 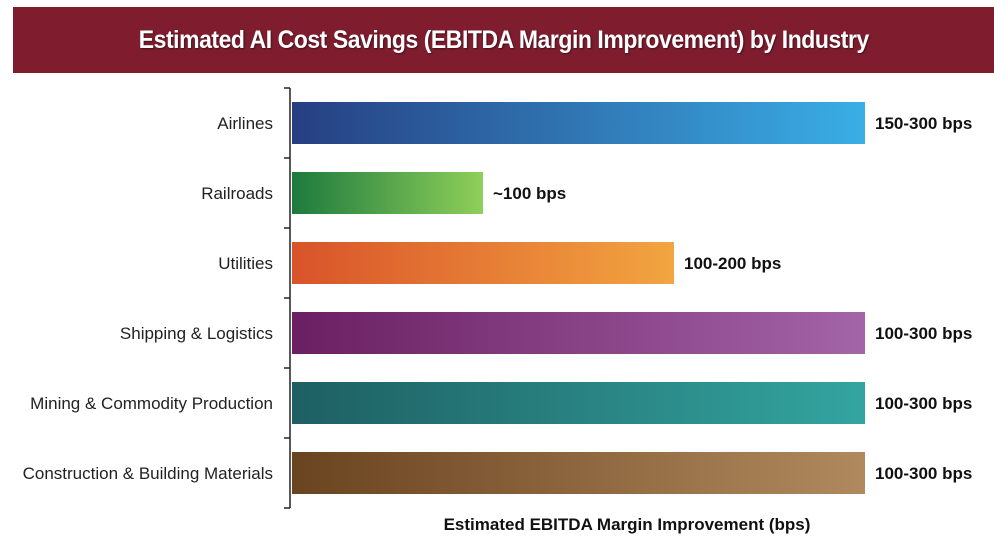 I want to click on data-label: 100-200 bps, so click(x=732, y=263).